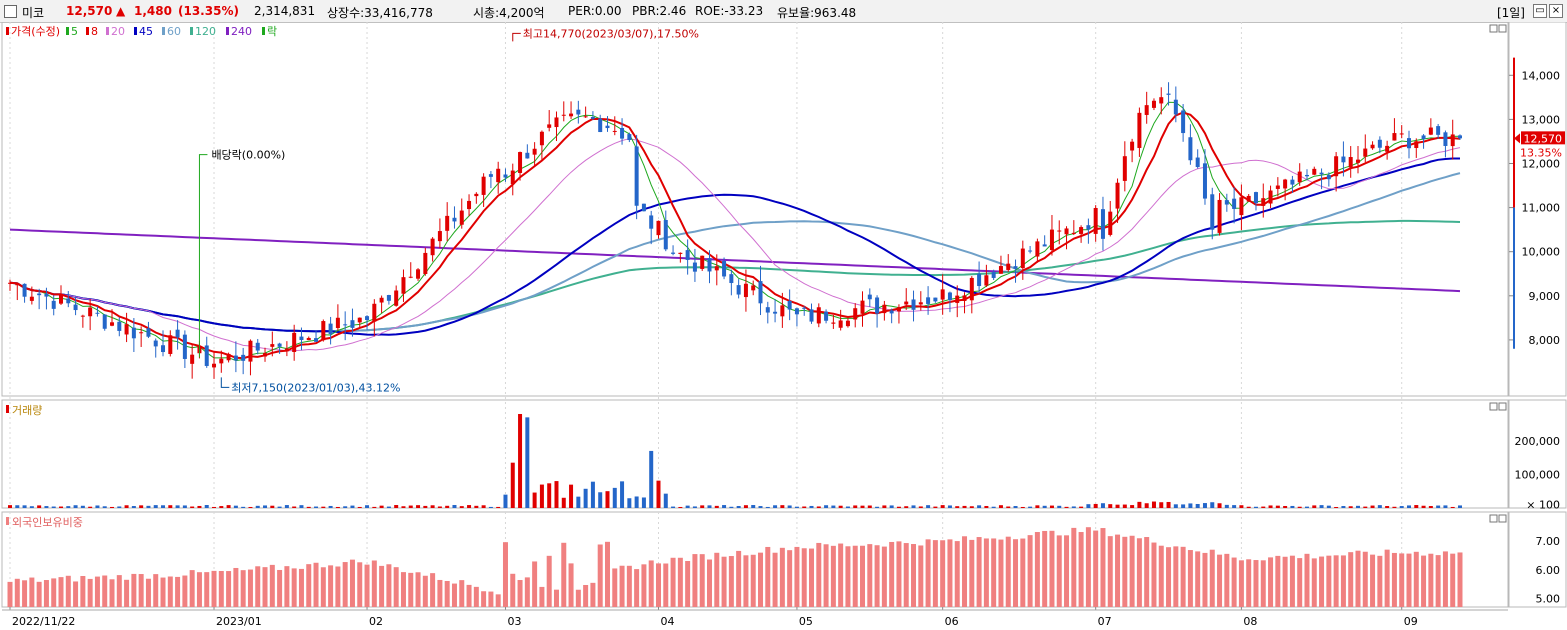 The height and width of the screenshot is (630, 1567). What do you see at coordinates (659, 11) in the screenshot?
I see `pbr-value: PBR:2.46` at bounding box center [659, 11].